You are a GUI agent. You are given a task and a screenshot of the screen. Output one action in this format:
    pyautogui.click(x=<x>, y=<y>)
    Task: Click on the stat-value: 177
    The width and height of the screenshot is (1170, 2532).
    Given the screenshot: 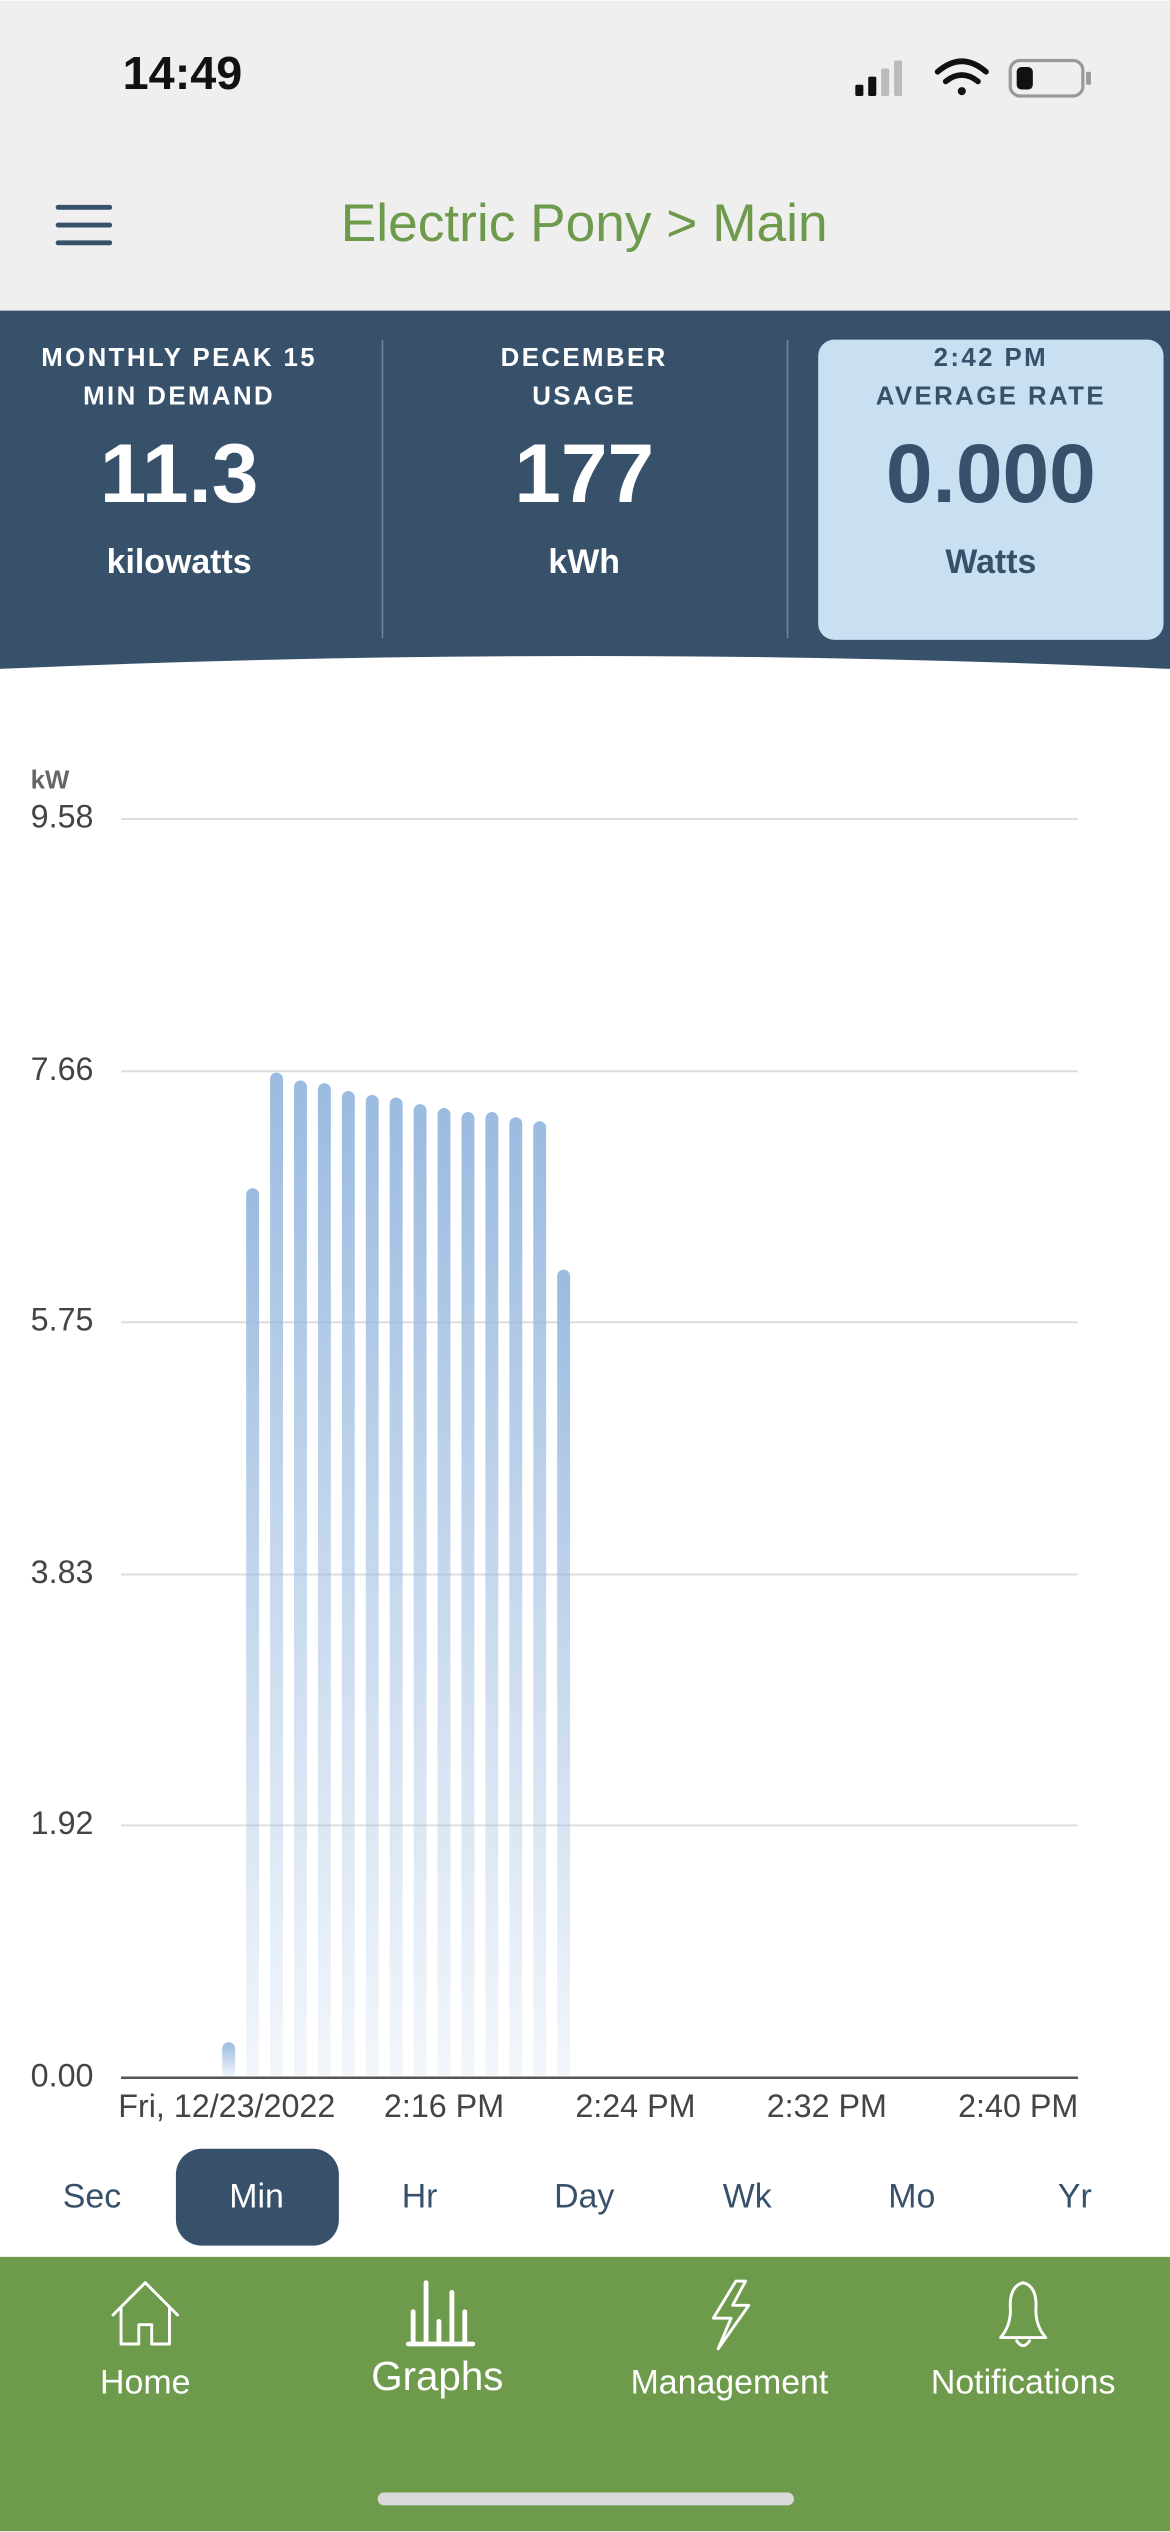 What is the action you would take?
    pyautogui.click(x=584, y=473)
    